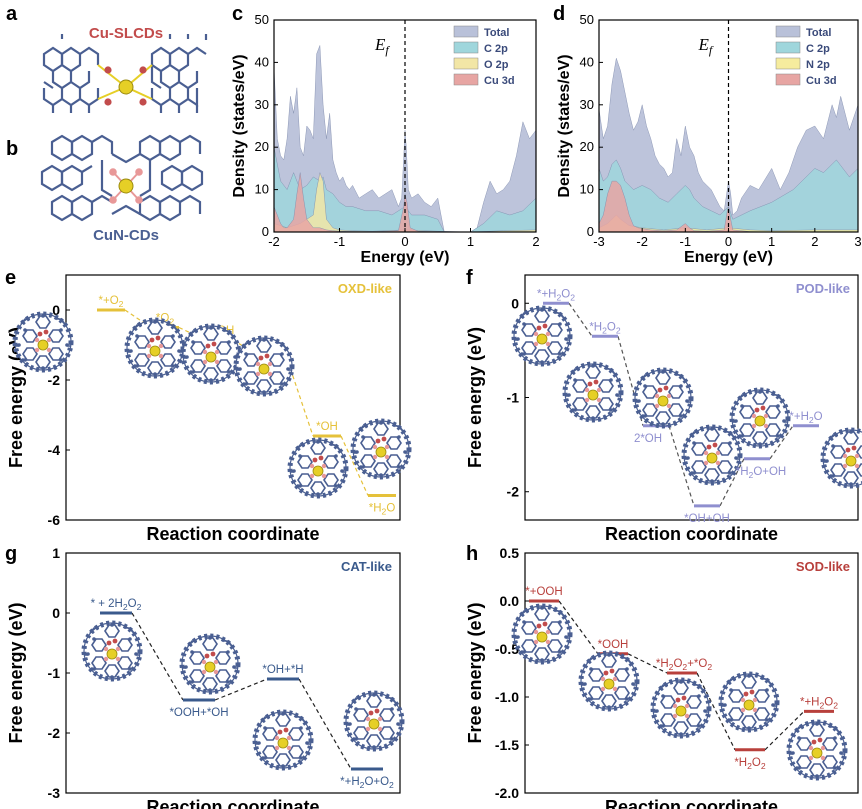 The image size is (862, 809). Describe the element at coordinates (806, 56) in the screenshot. I see `legend: Total C 2p N 2p Cu 3d` at that location.